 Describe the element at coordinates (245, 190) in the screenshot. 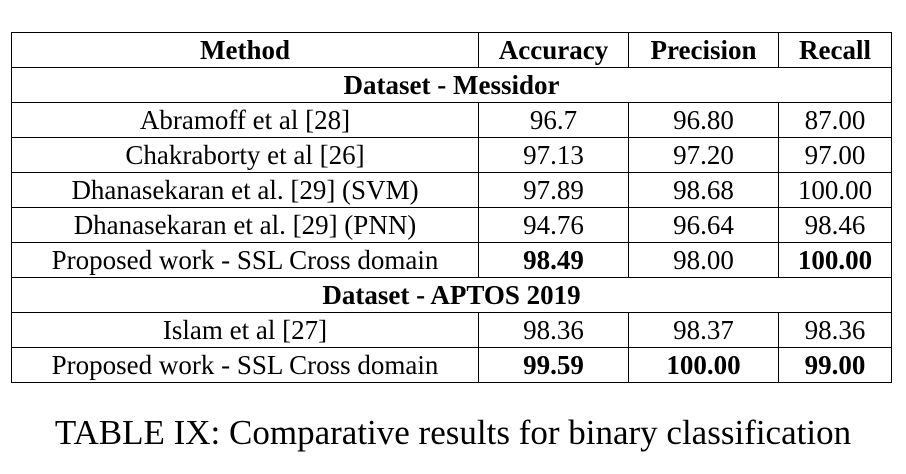

I see `cell-method: Dhanasekaran et al. [29] (SVM)` at that location.